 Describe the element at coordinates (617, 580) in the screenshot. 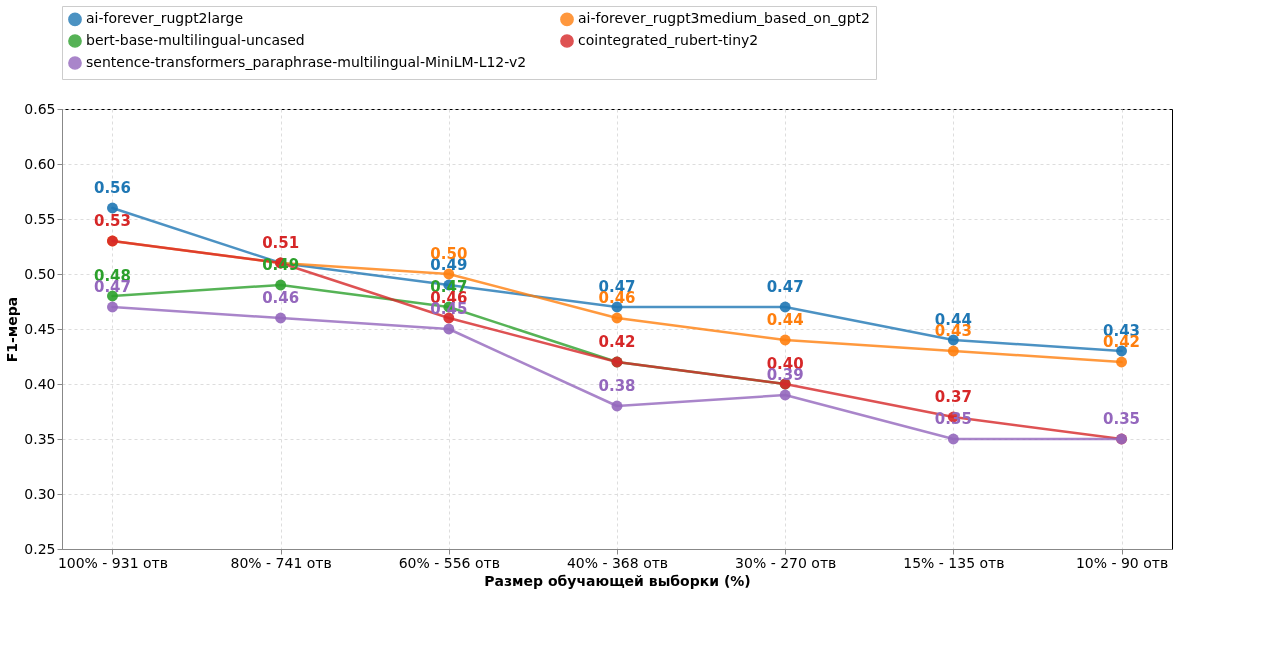

I see `x-axis-title: Размер обучающей выборки (%)` at that location.